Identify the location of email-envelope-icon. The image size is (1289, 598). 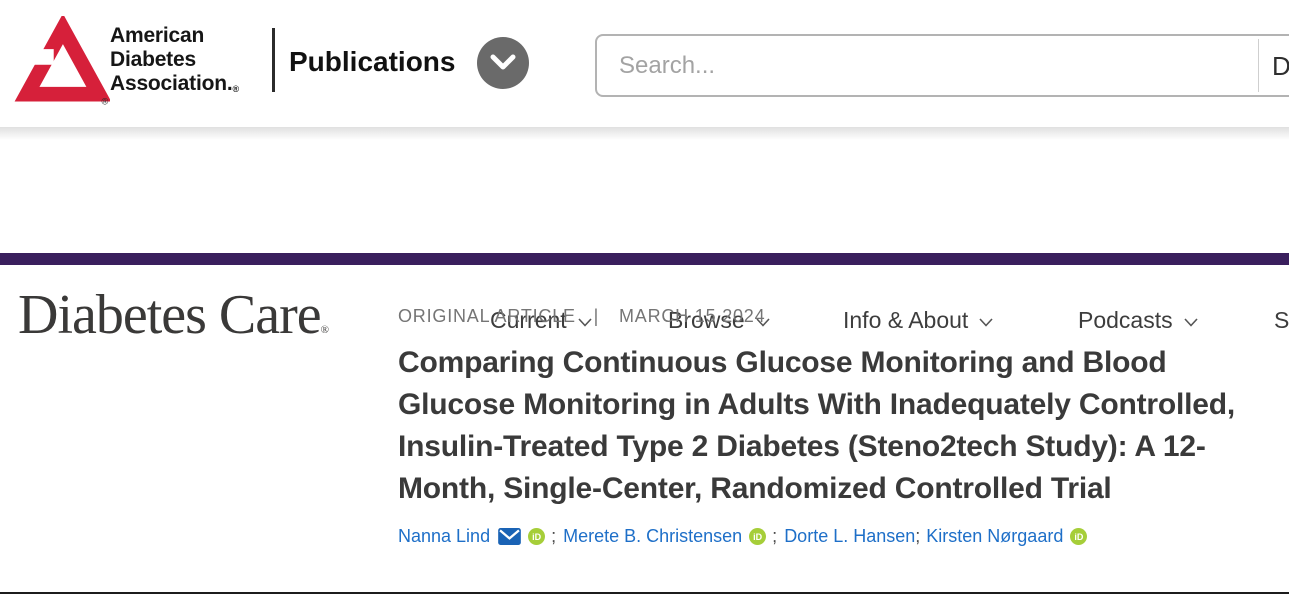
(509, 536).